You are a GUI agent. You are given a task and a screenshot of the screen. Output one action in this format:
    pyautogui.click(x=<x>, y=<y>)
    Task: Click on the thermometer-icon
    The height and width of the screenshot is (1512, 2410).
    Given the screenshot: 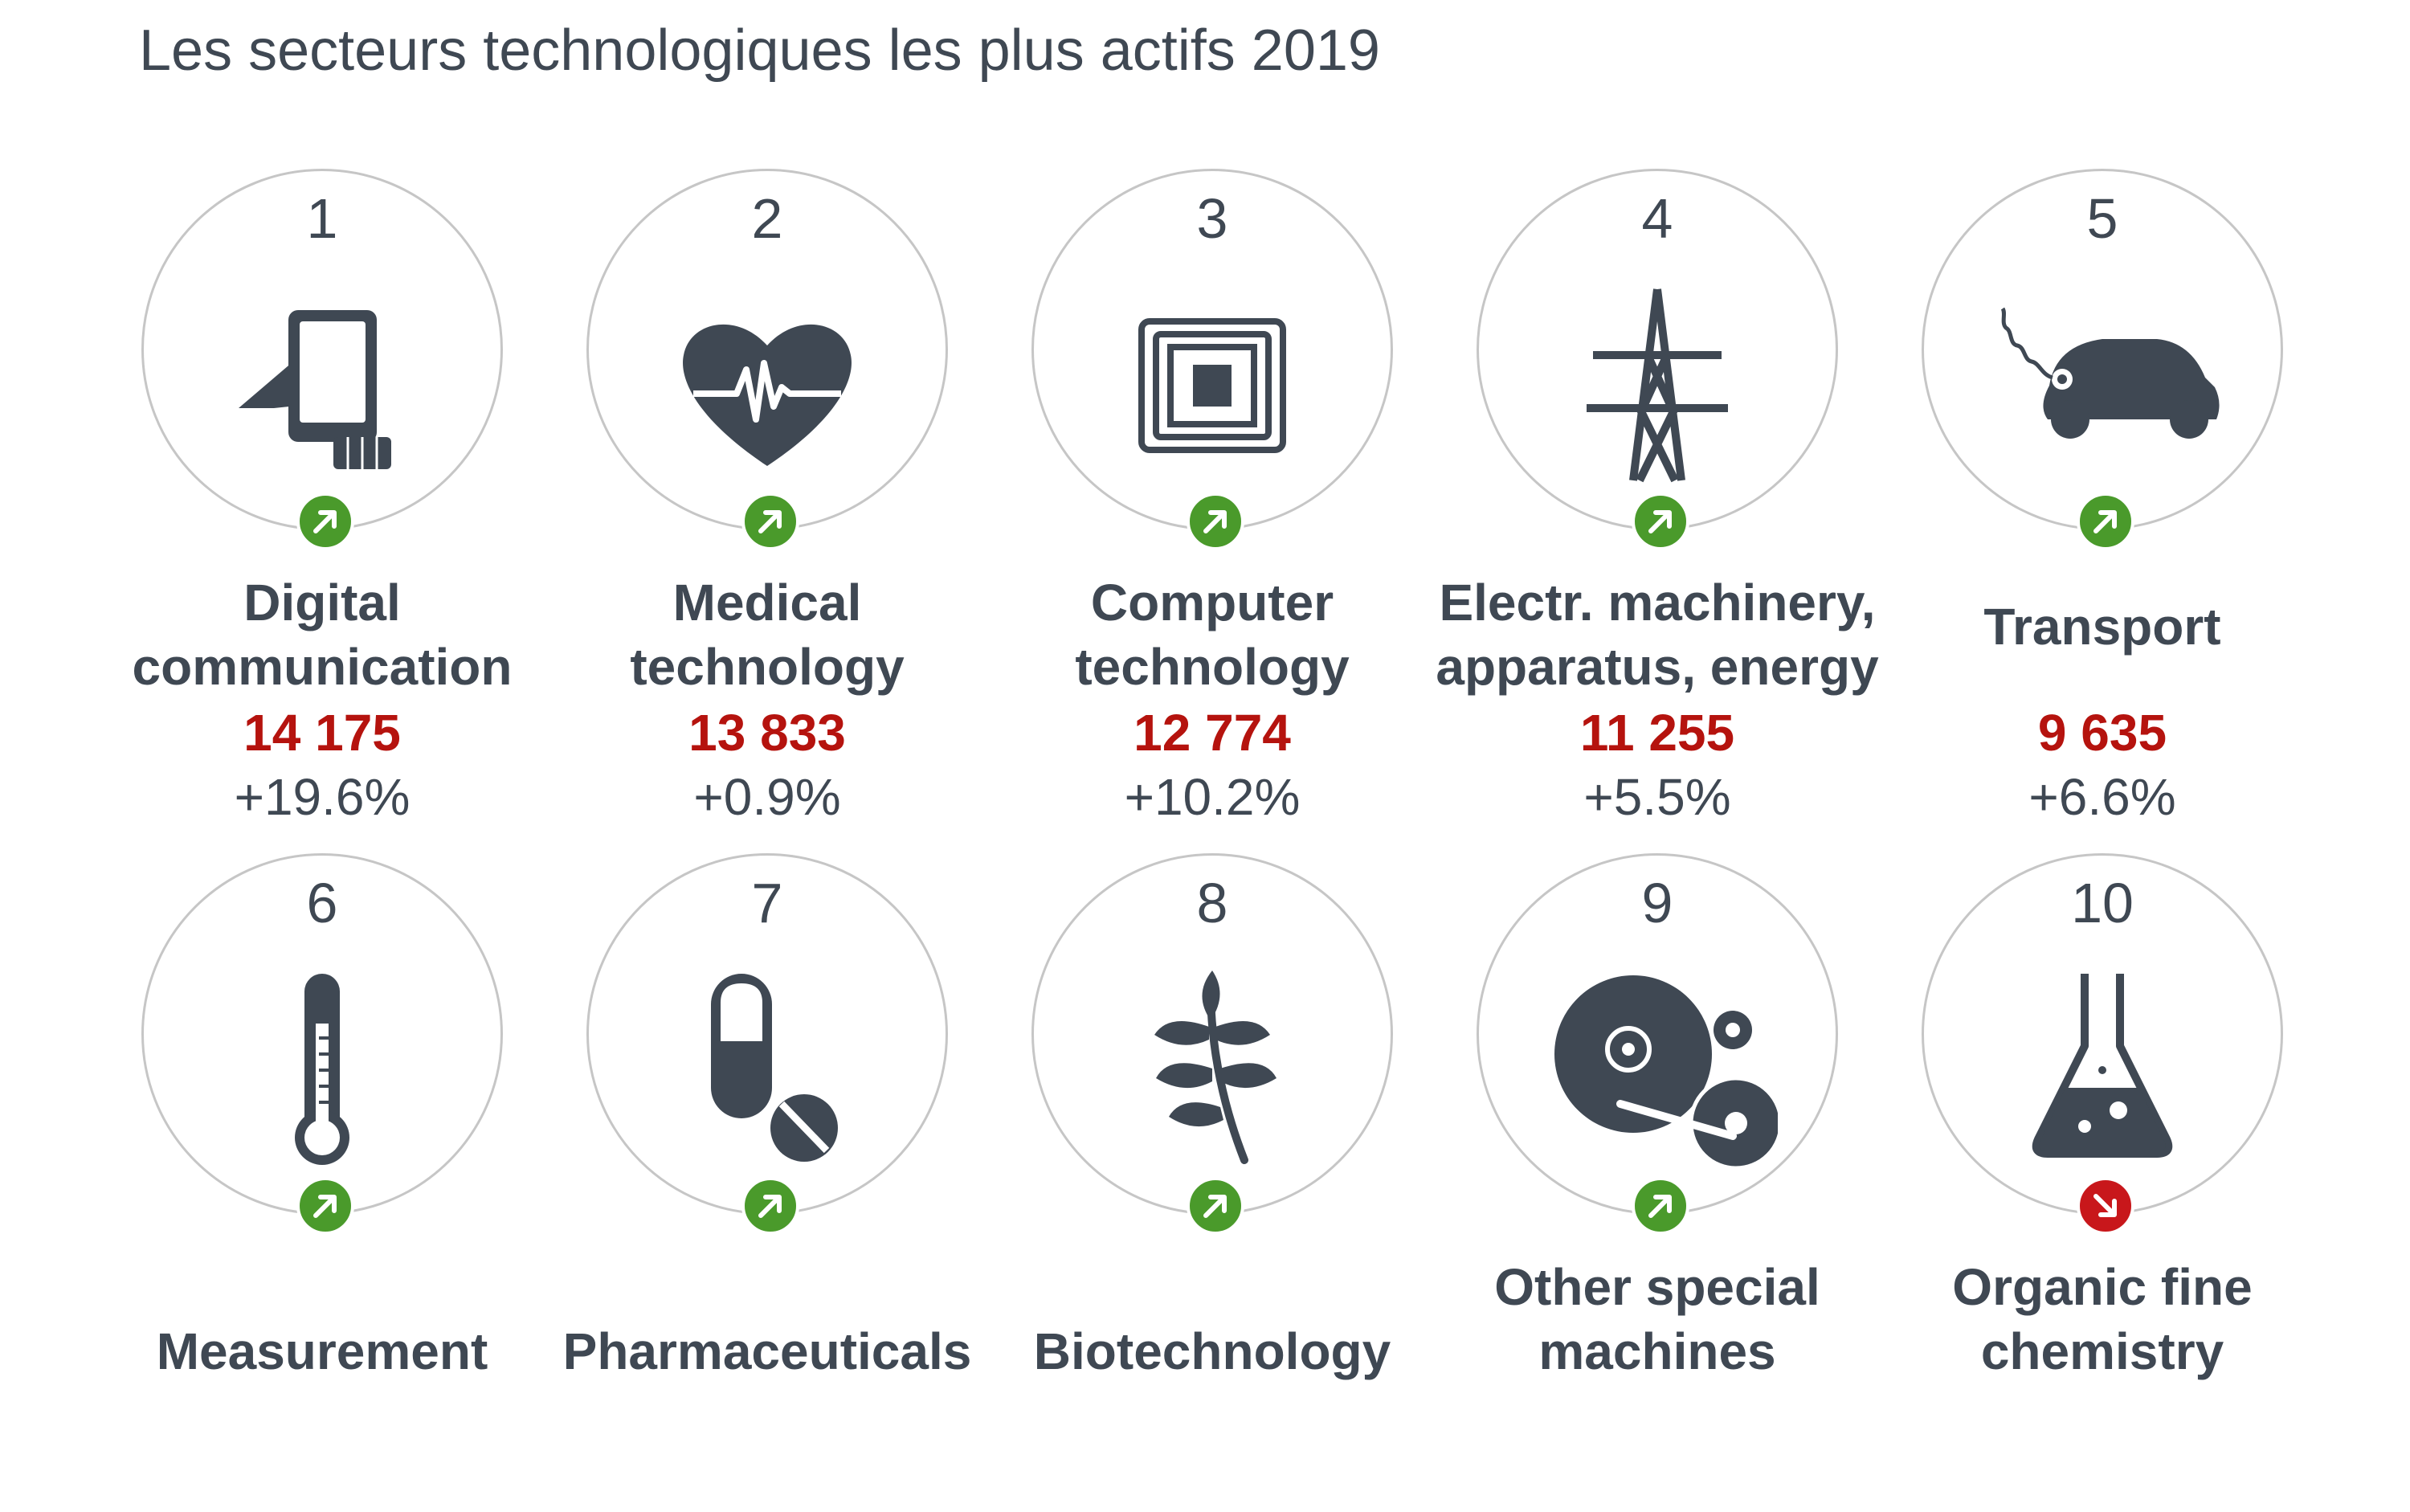 What is the action you would take?
    pyautogui.click(x=322, y=1070)
    